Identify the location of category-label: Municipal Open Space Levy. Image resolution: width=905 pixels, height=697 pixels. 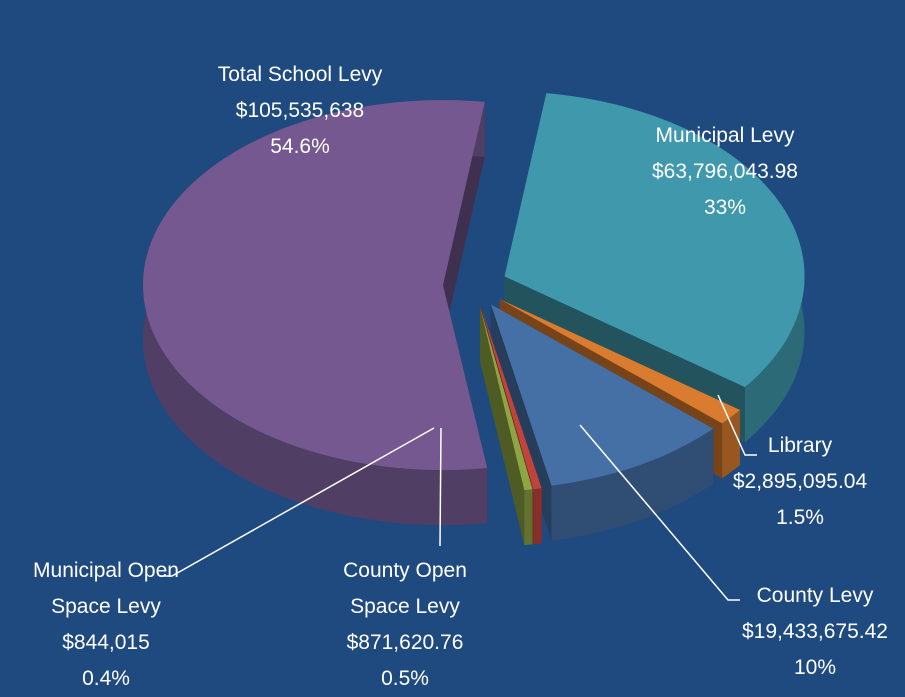
(106, 588).